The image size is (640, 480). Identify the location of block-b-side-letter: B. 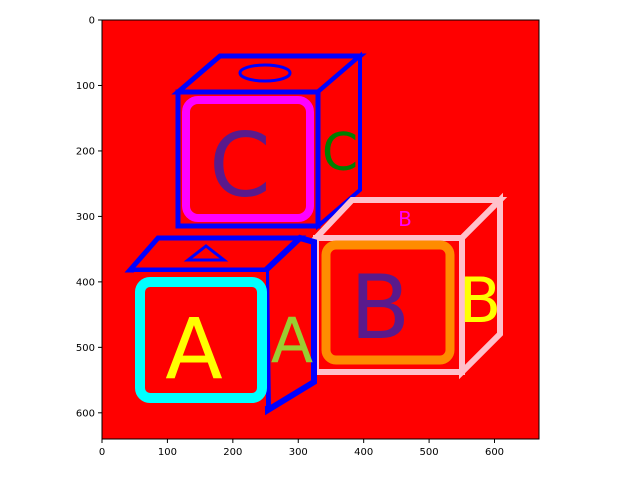
(480, 300).